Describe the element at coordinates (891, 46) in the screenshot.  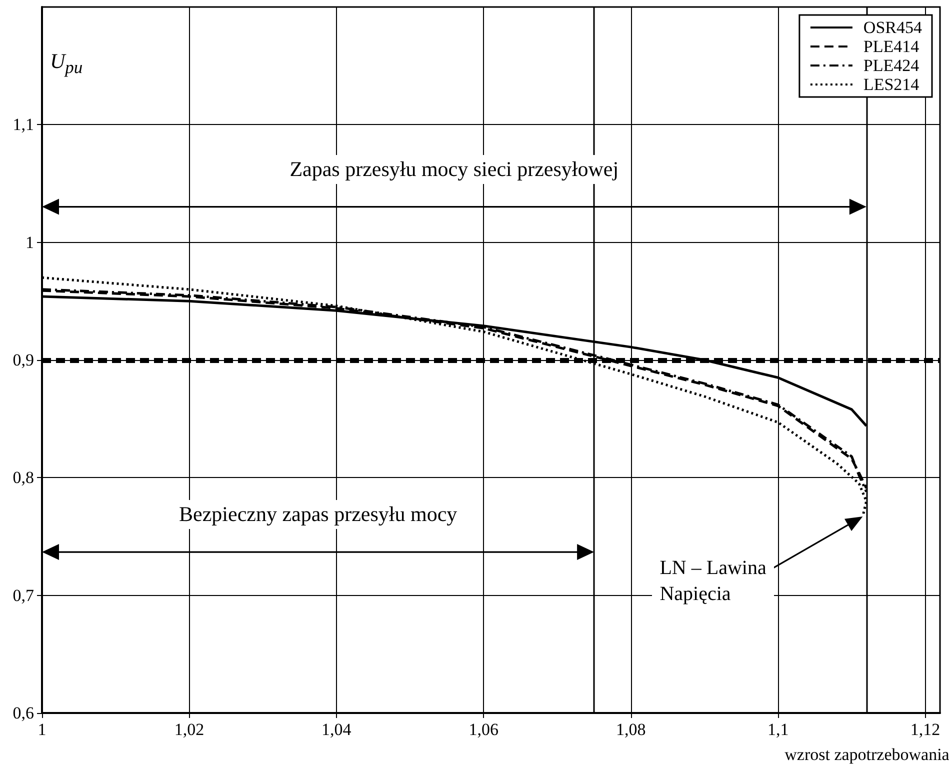
I see `legend-label: PLE414` at that location.